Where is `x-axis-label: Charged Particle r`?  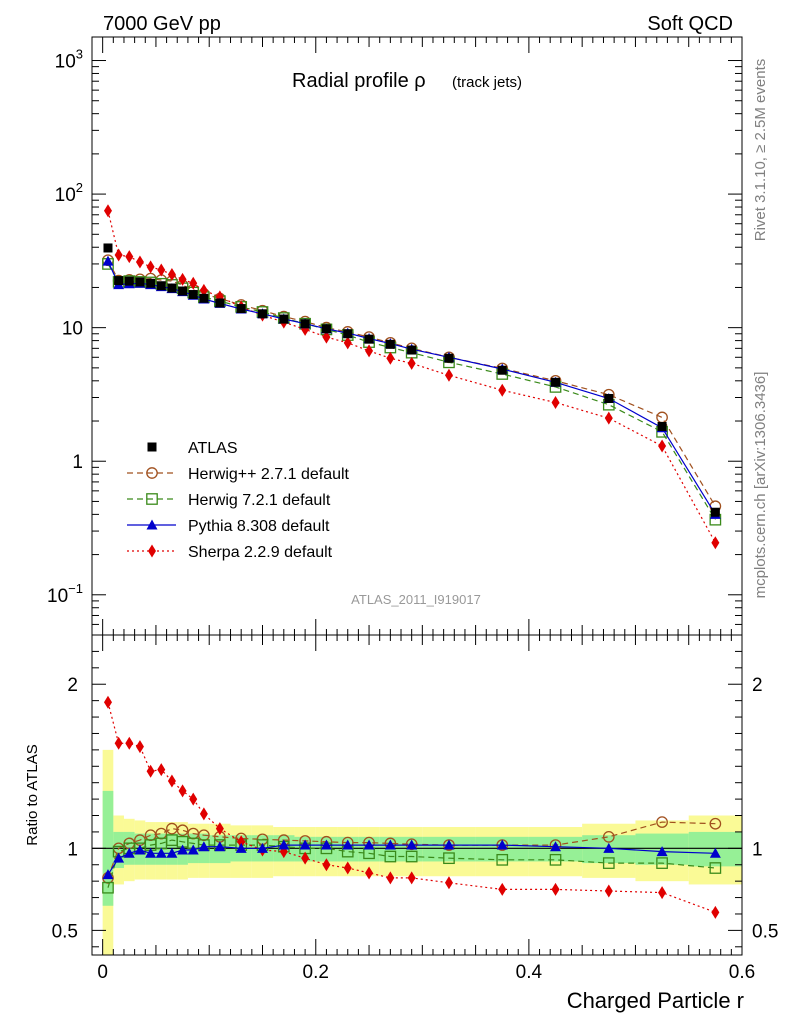
x-axis-label: Charged Particle r is located at coordinates (655, 1000).